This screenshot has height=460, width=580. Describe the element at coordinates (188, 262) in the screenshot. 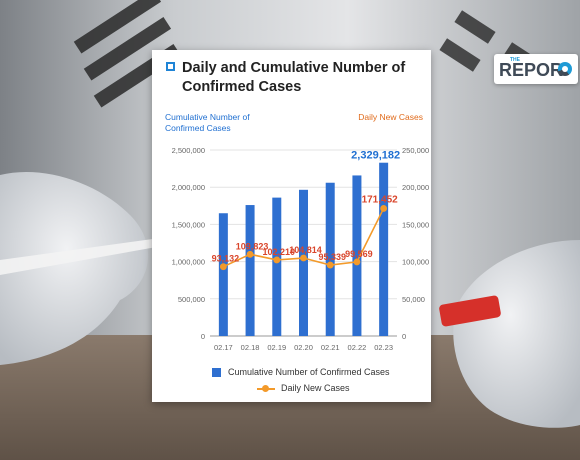

I see `left-tick-label: 1,000,000` at that location.